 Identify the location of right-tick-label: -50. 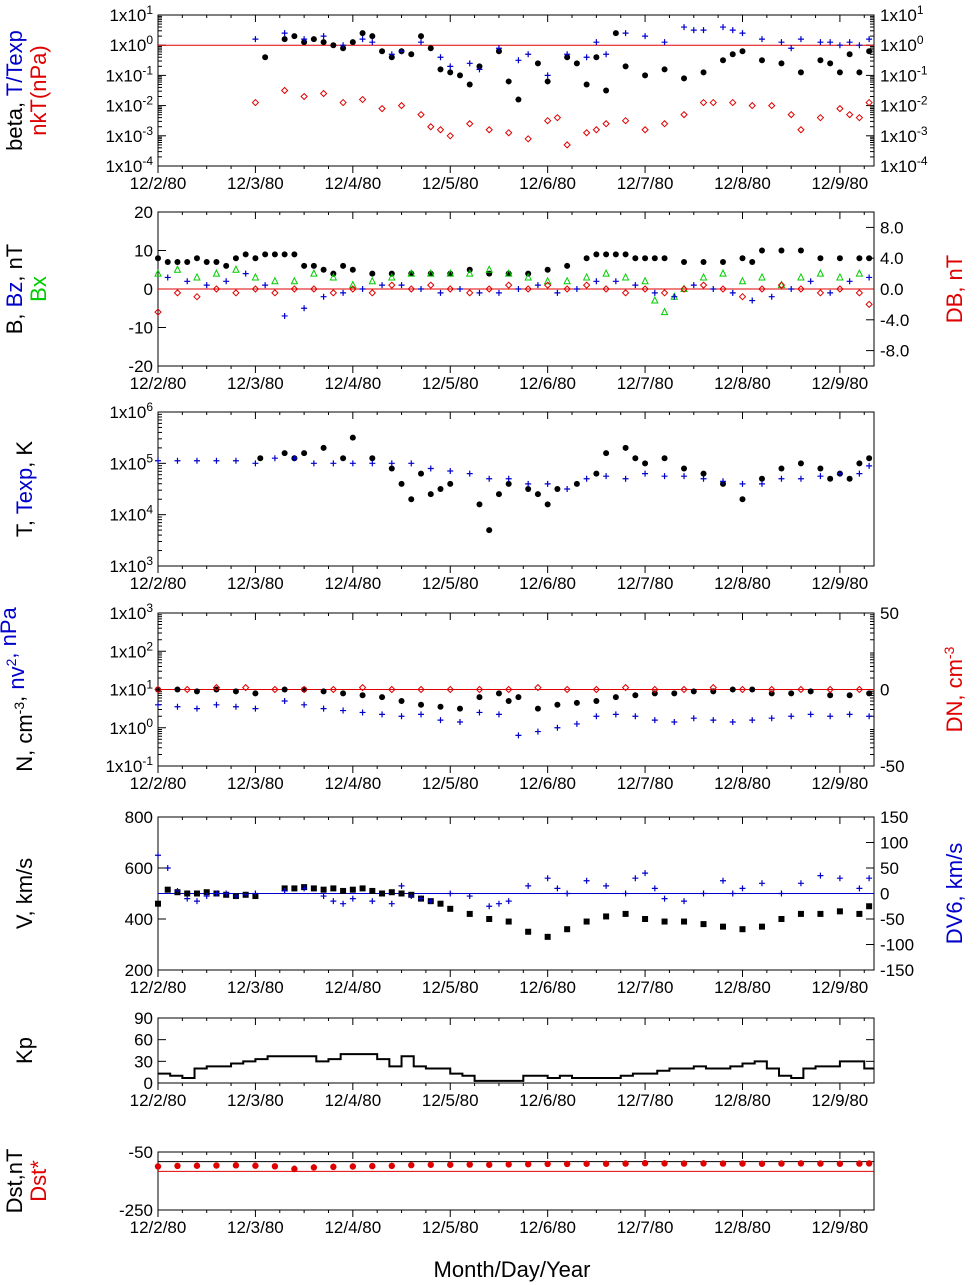
(892, 919).